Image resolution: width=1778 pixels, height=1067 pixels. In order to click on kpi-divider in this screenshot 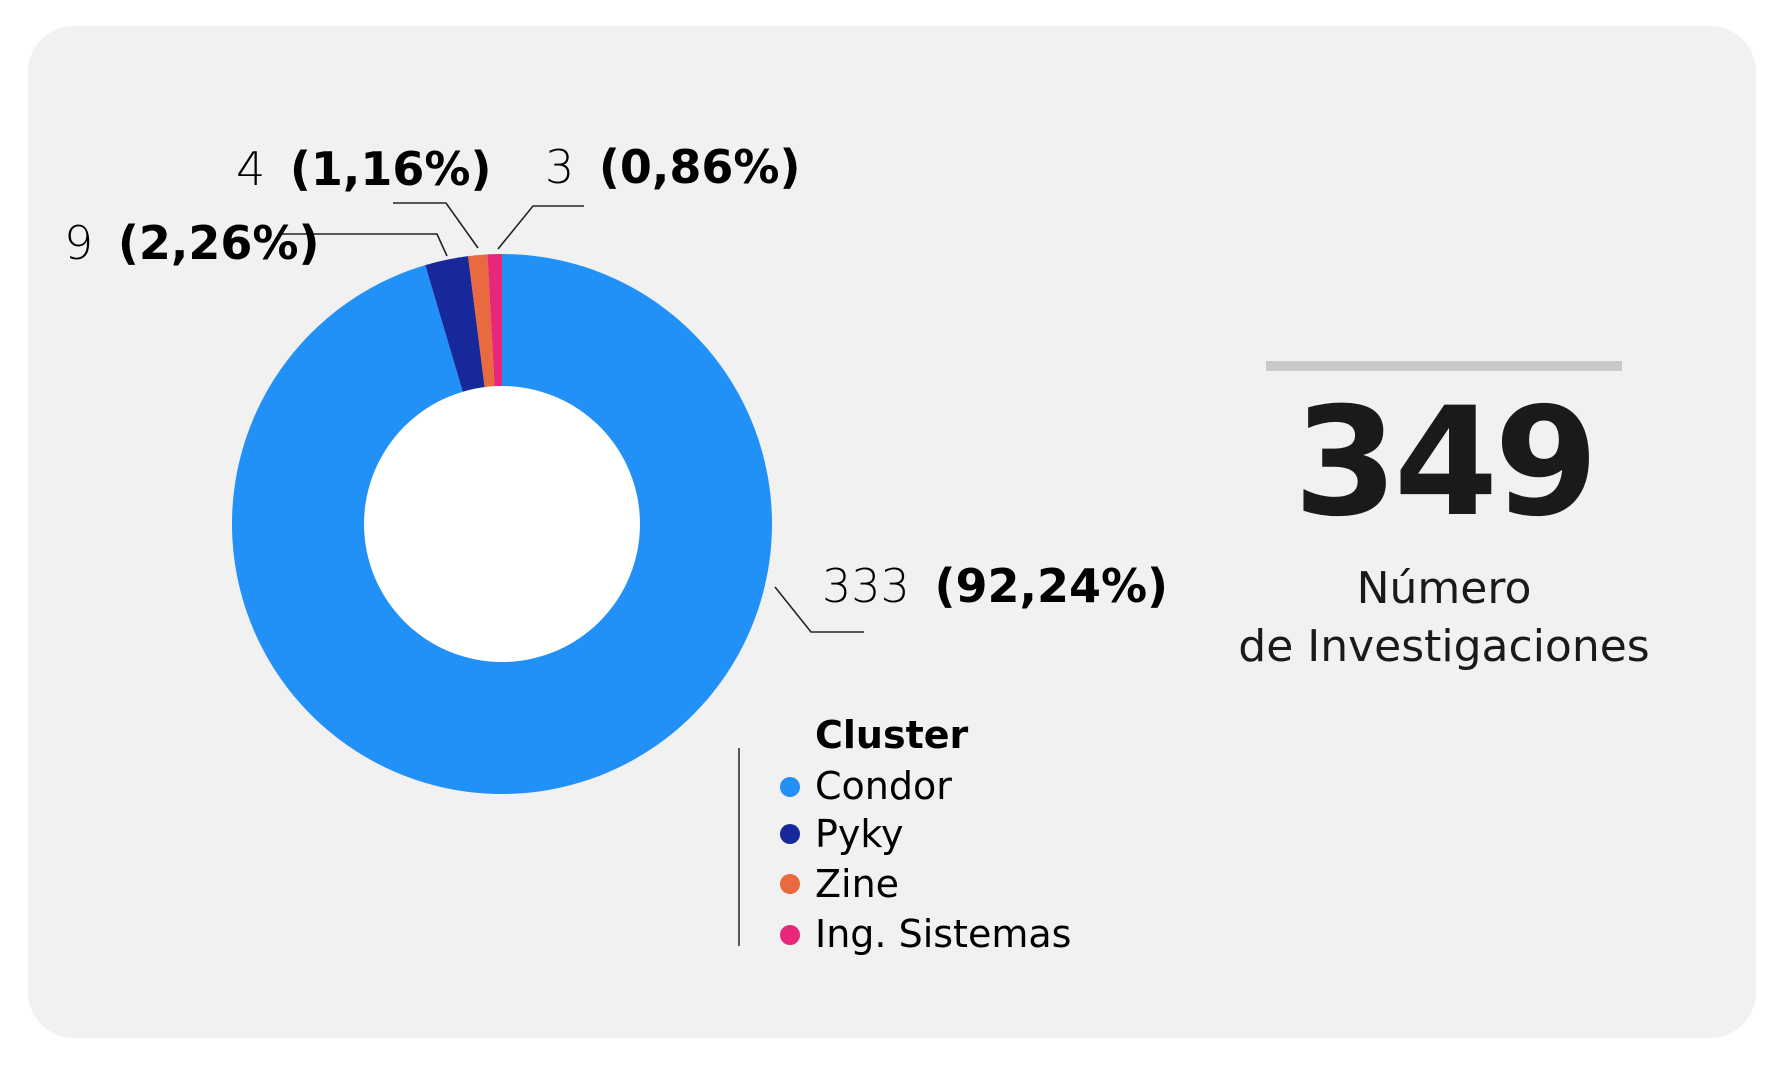, I will do `click(1444, 366)`.